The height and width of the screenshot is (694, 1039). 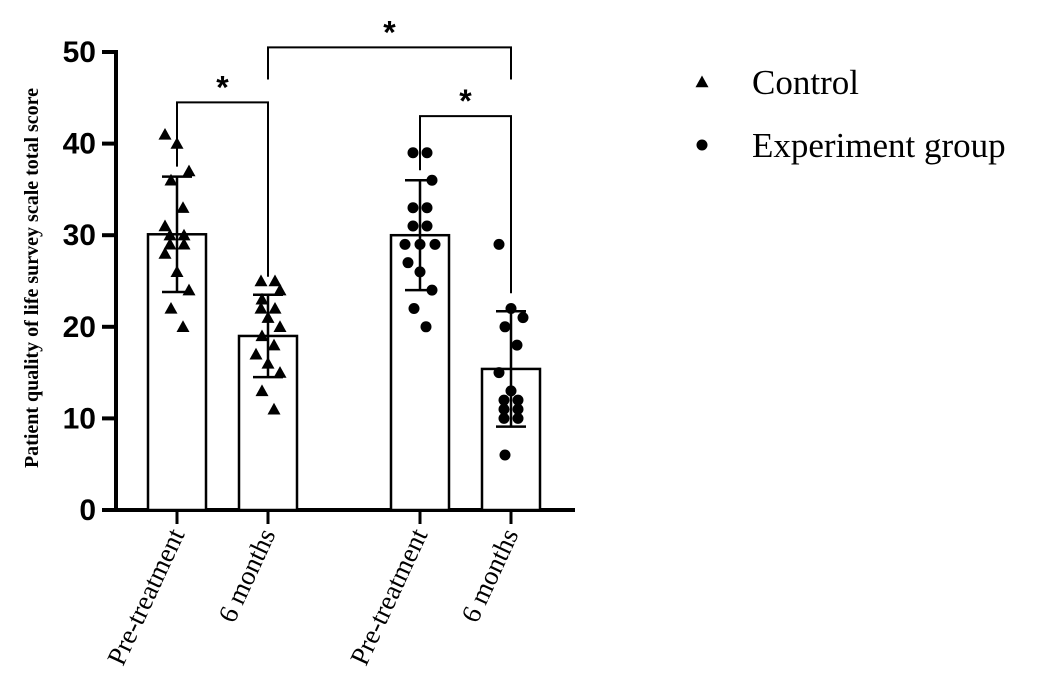 I want to click on y-tick-label: 0, so click(x=87, y=510).